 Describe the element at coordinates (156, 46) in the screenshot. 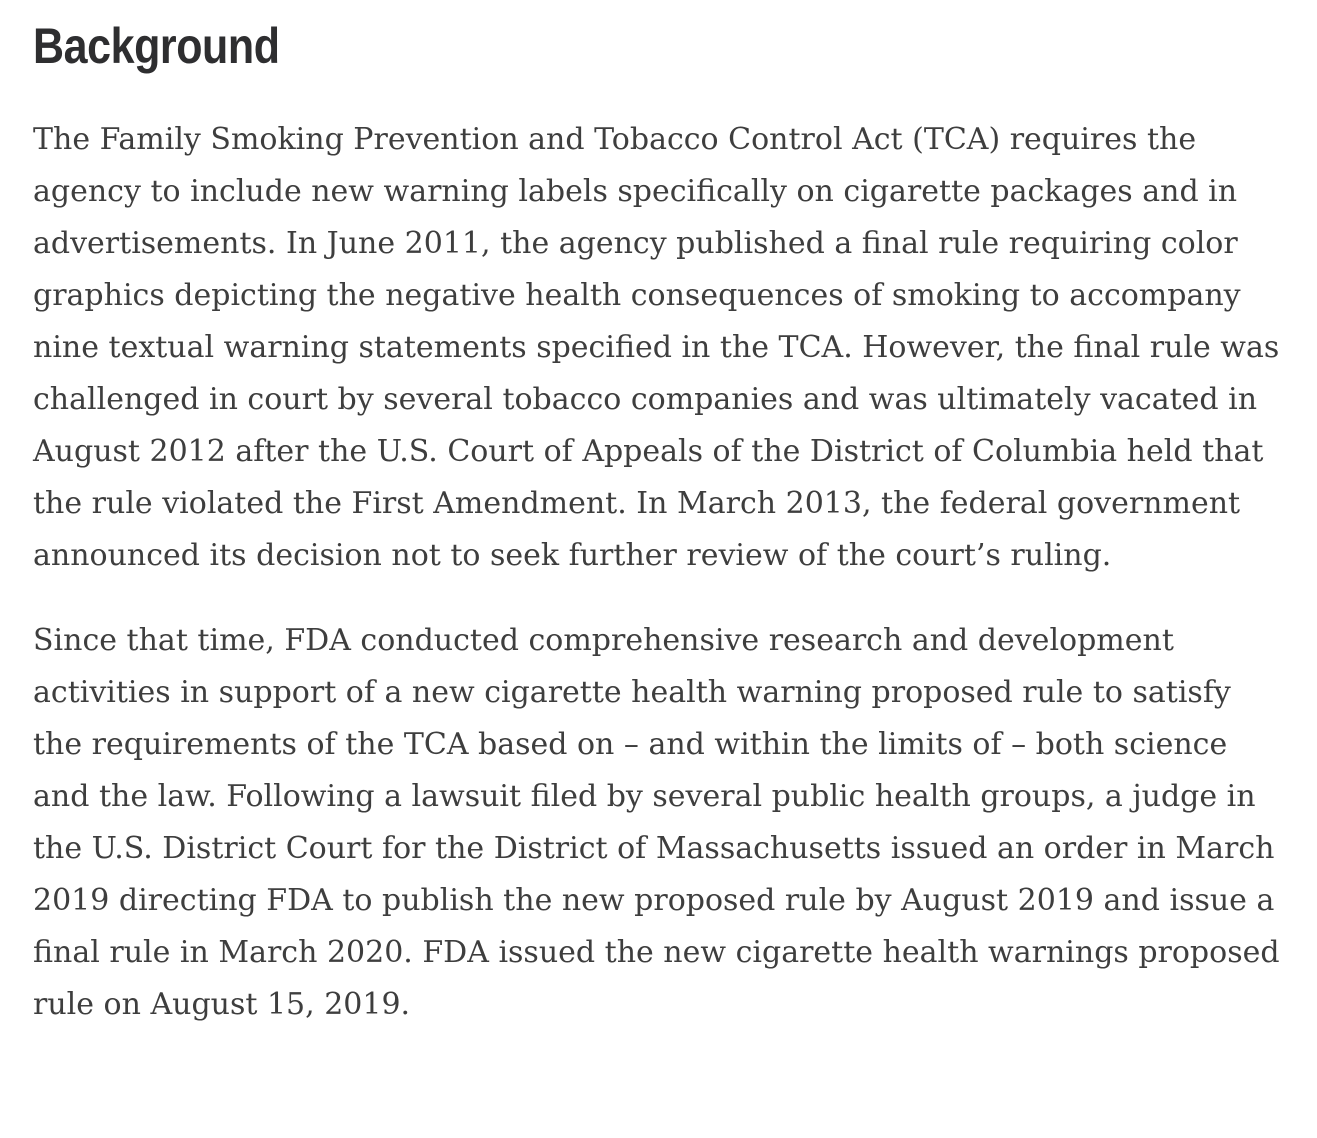

I see `page-title: Background` at that location.